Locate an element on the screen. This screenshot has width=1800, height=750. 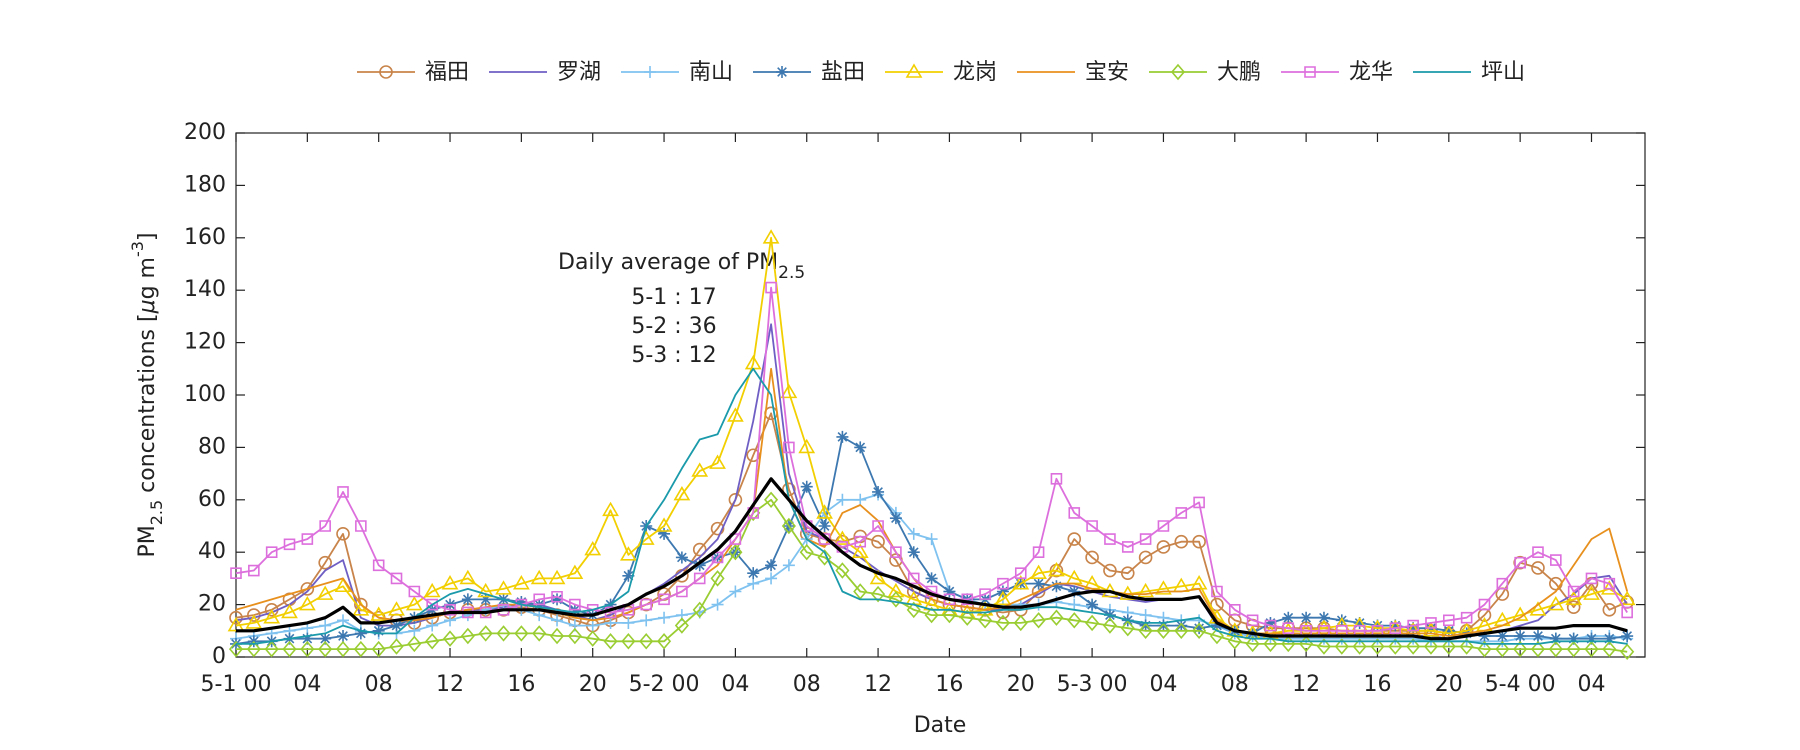
x-tick-label: 08 is located at coordinates (379, 684).